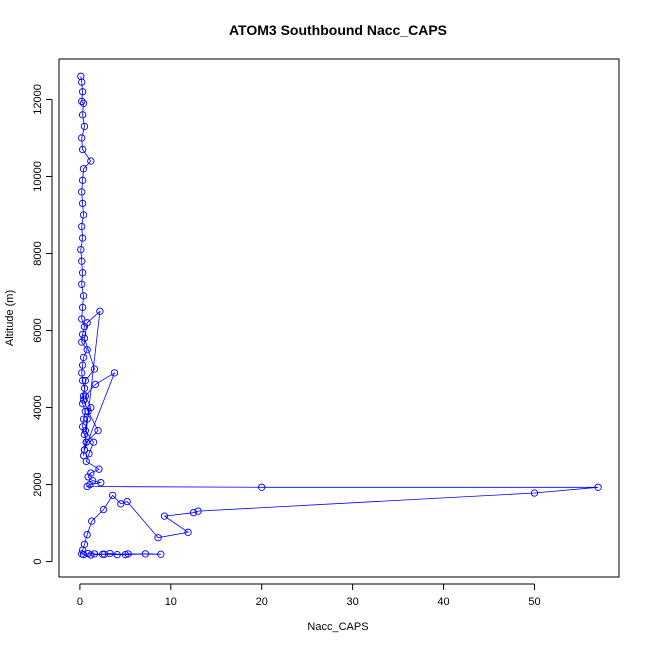 The image size is (650, 650). What do you see at coordinates (337, 627) in the screenshot?
I see `x-axis-label: Nacc_CAPS` at bounding box center [337, 627].